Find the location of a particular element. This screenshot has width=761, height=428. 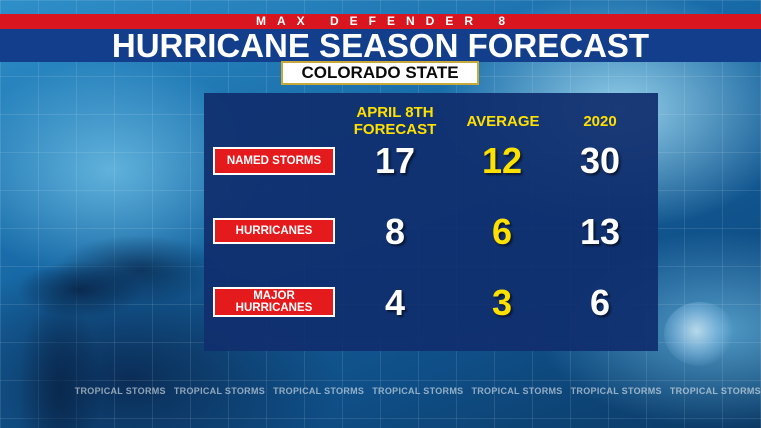

value-hurricanes-average: 6 is located at coordinates (502, 231).